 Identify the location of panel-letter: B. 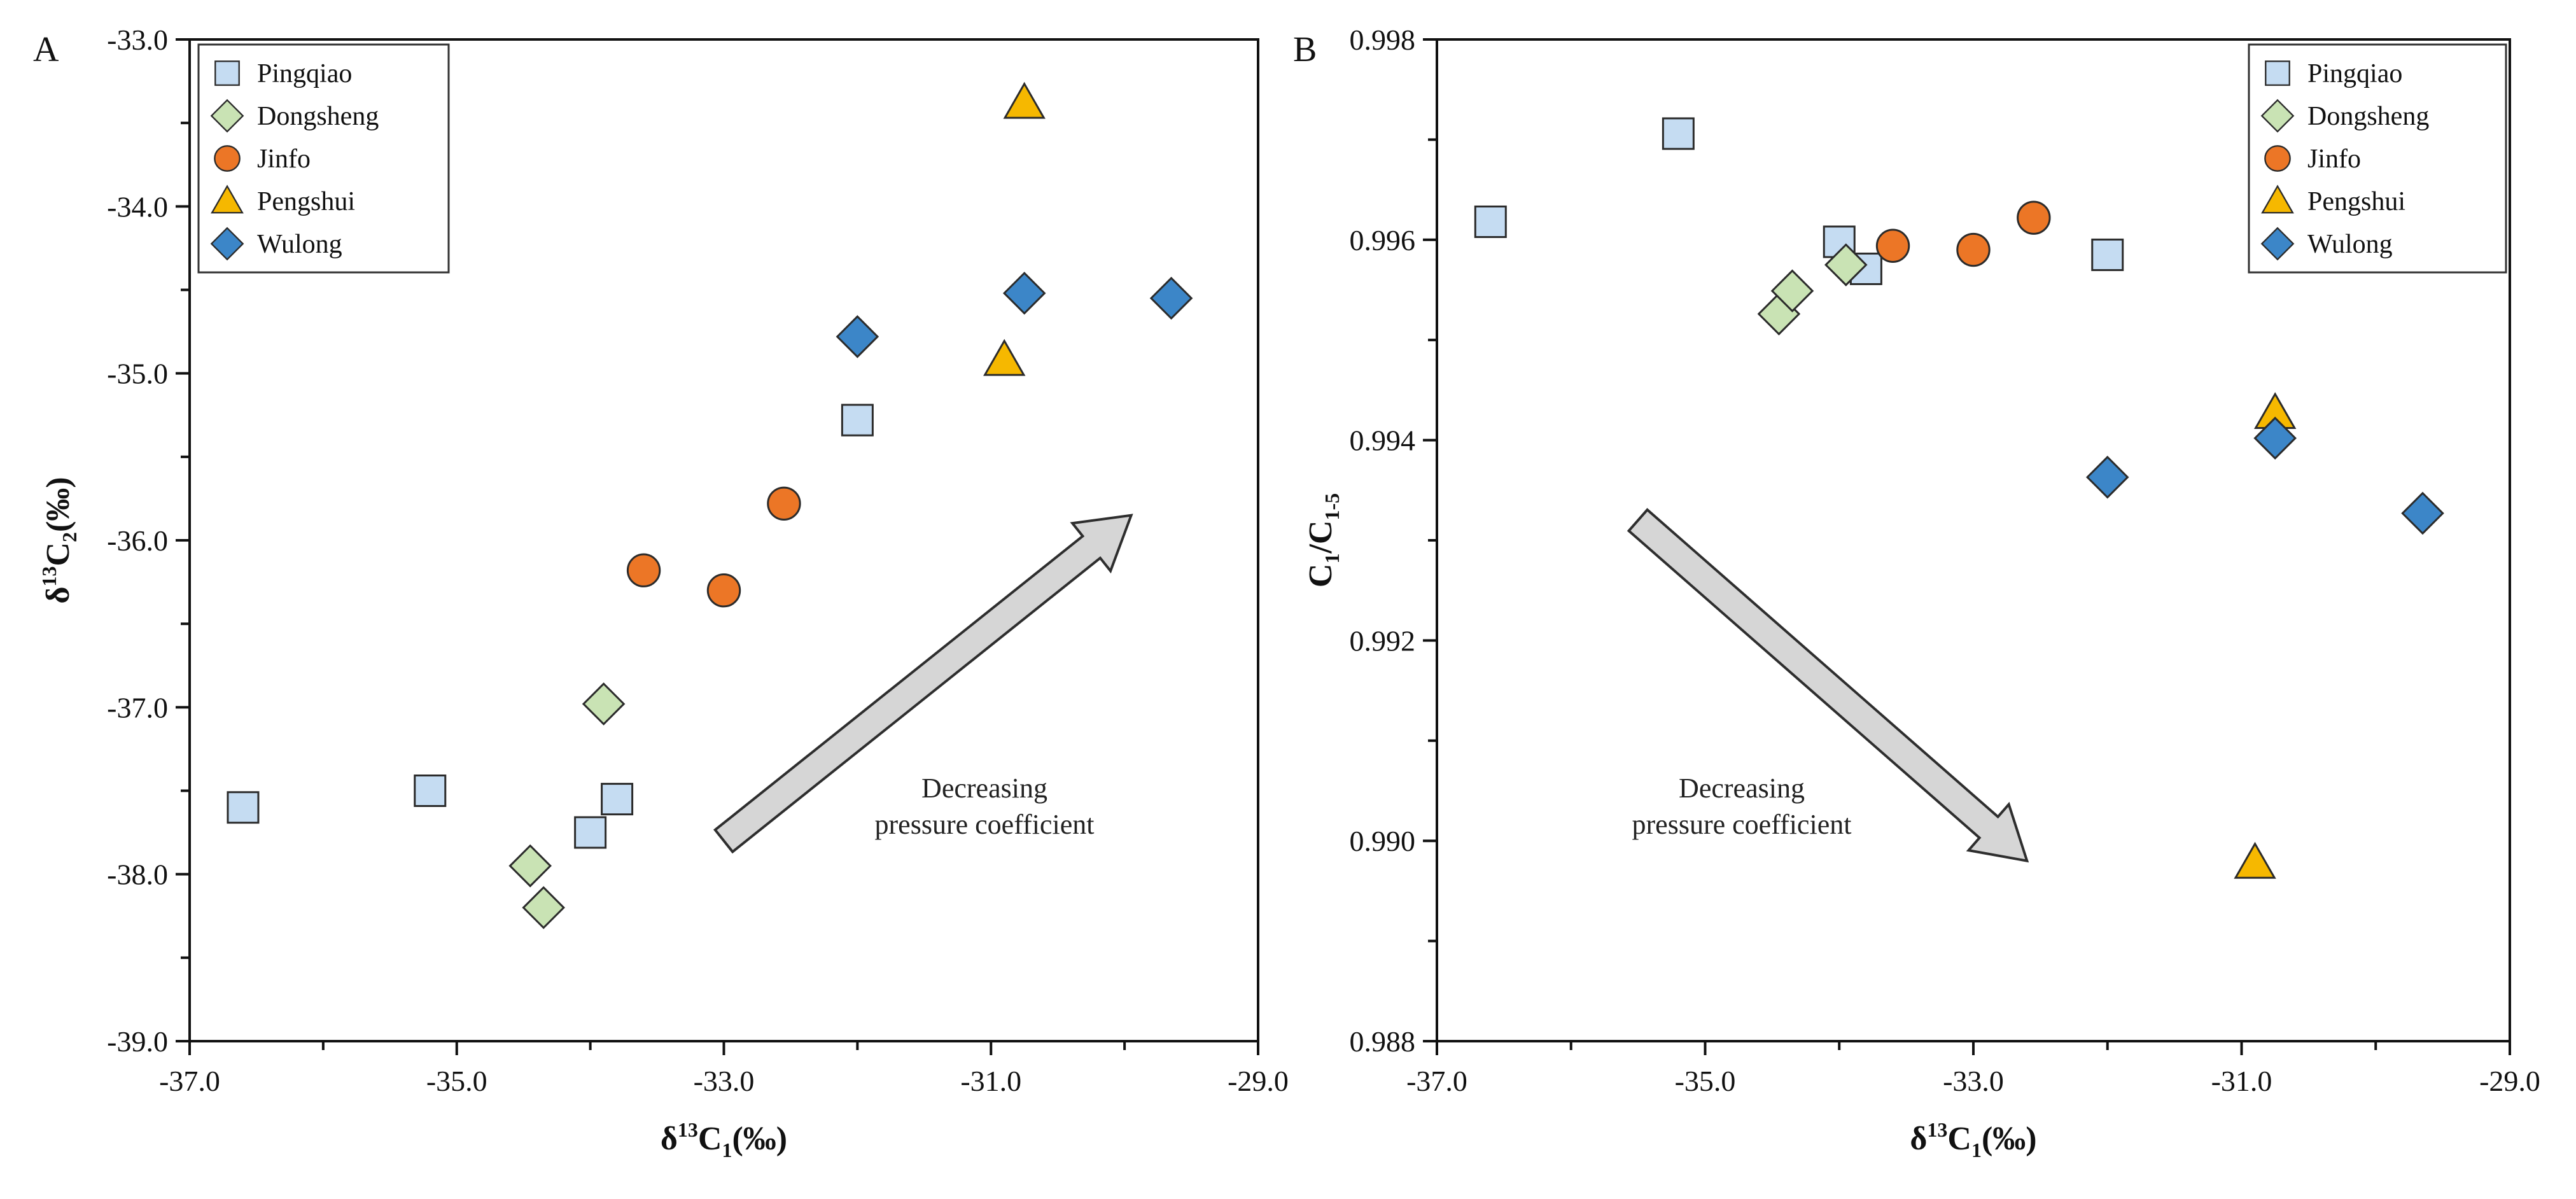
(1305, 50).